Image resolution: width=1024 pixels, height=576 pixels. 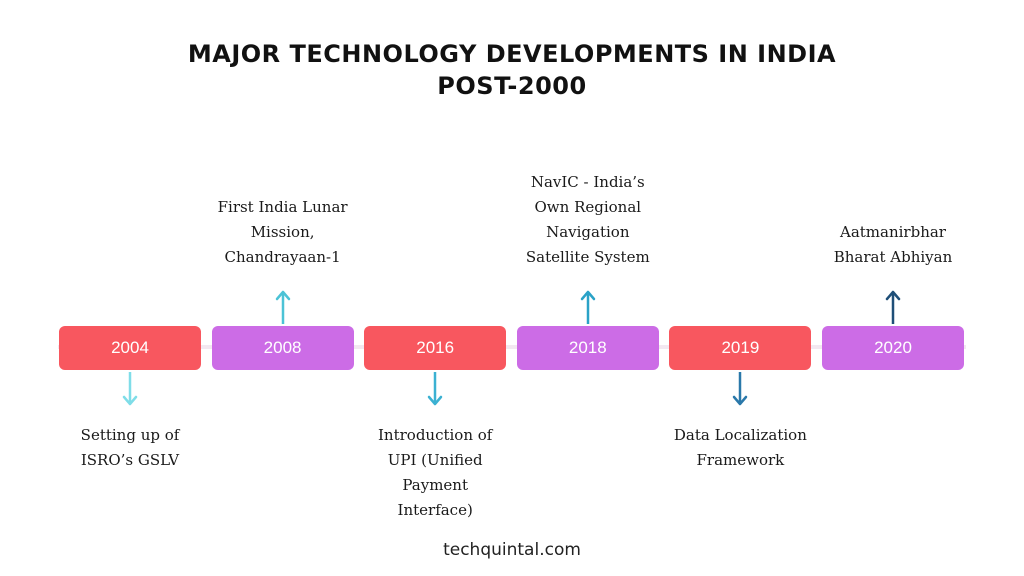 I want to click on event-label-line: Chandrayaan-1, so click(x=282, y=257).